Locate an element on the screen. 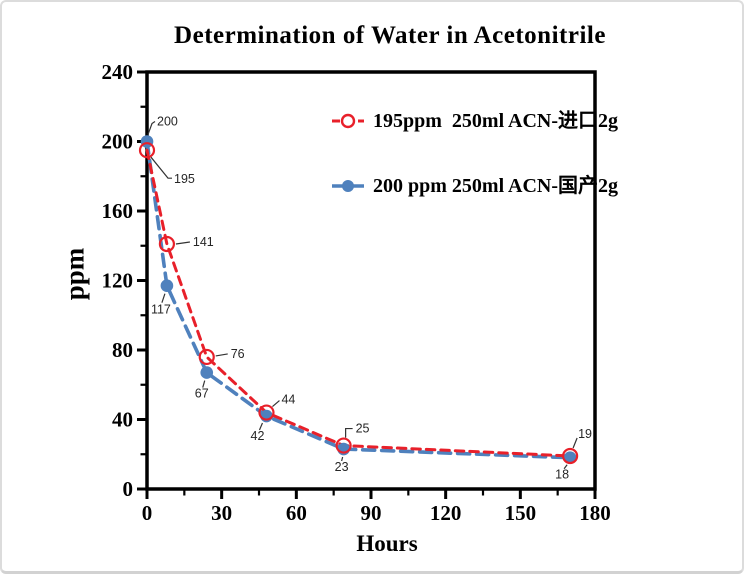  point-value-label: 200 is located at coordinates (167, 122).